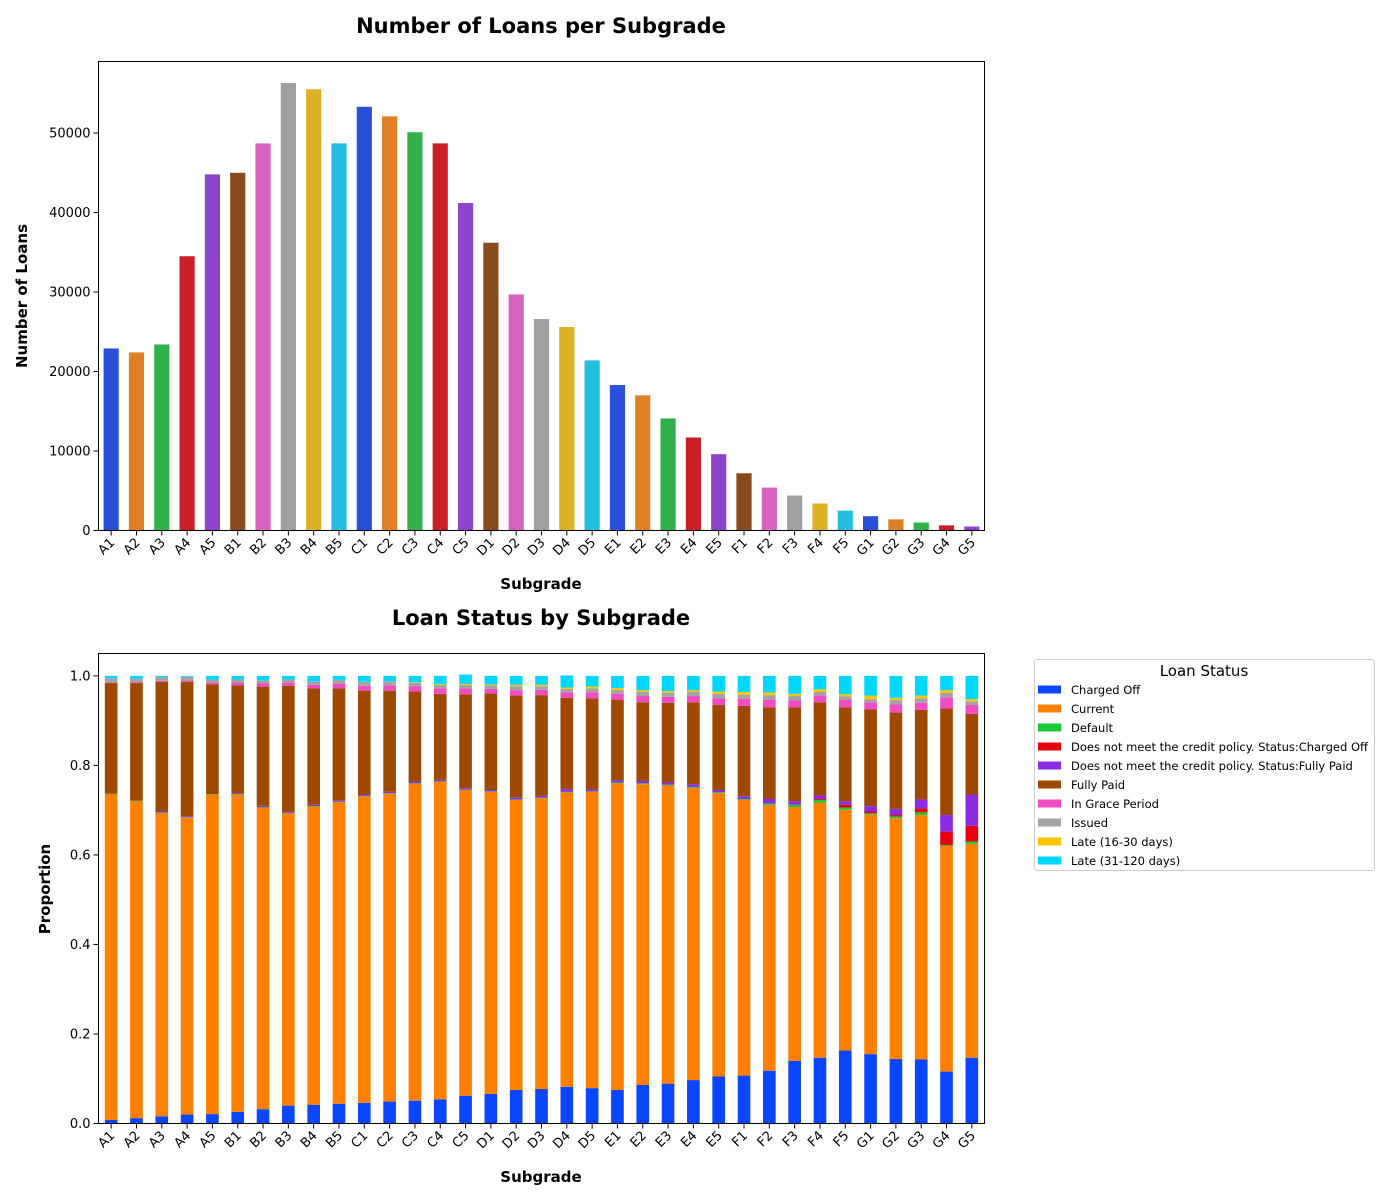  Describe the element at coordinates (314, 310) in the screenshot. I see `bar-b4` at that location.